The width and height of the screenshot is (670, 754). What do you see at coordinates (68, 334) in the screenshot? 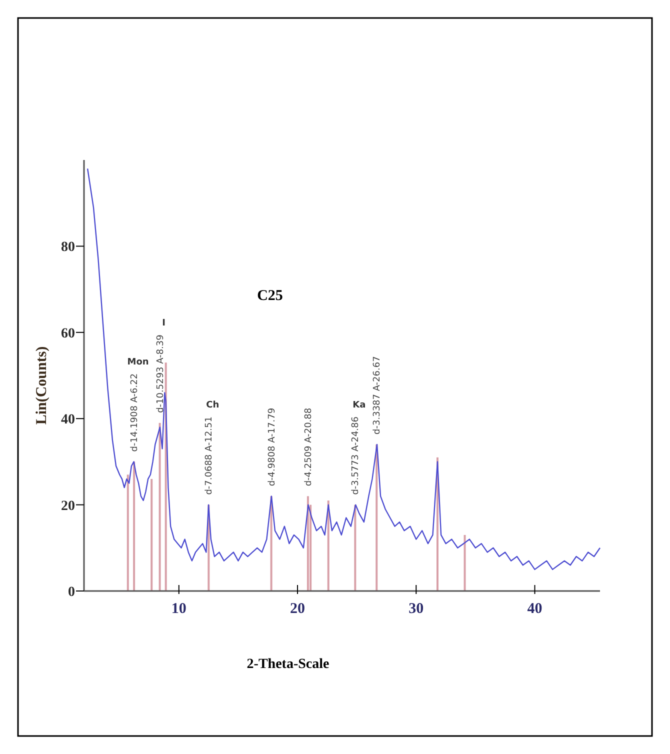
I see `y-tick-label: 60` at bounding box center [68, 334].